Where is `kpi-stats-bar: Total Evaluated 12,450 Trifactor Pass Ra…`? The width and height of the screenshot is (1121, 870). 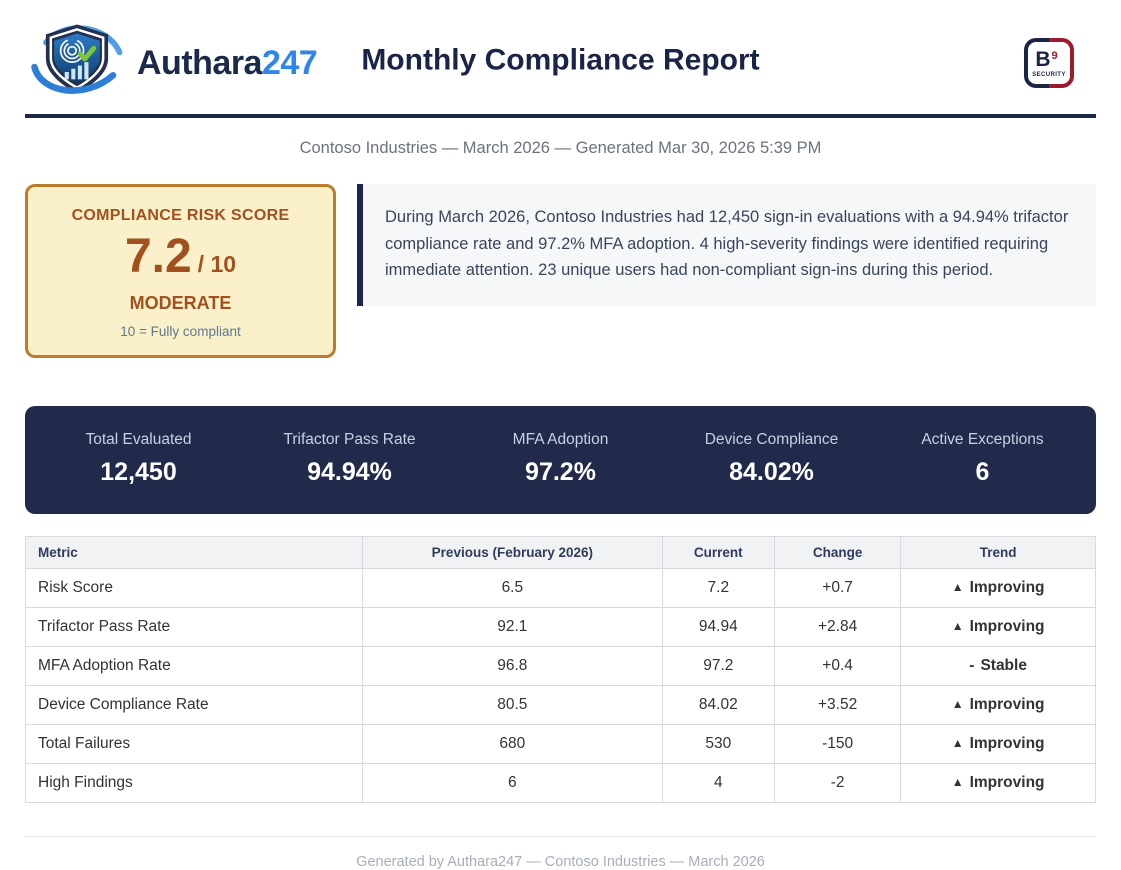
kpi-stats-bar: Total Evaluated 12,450 Trifactor Pass Ra… is located at coordinates (560, 460).